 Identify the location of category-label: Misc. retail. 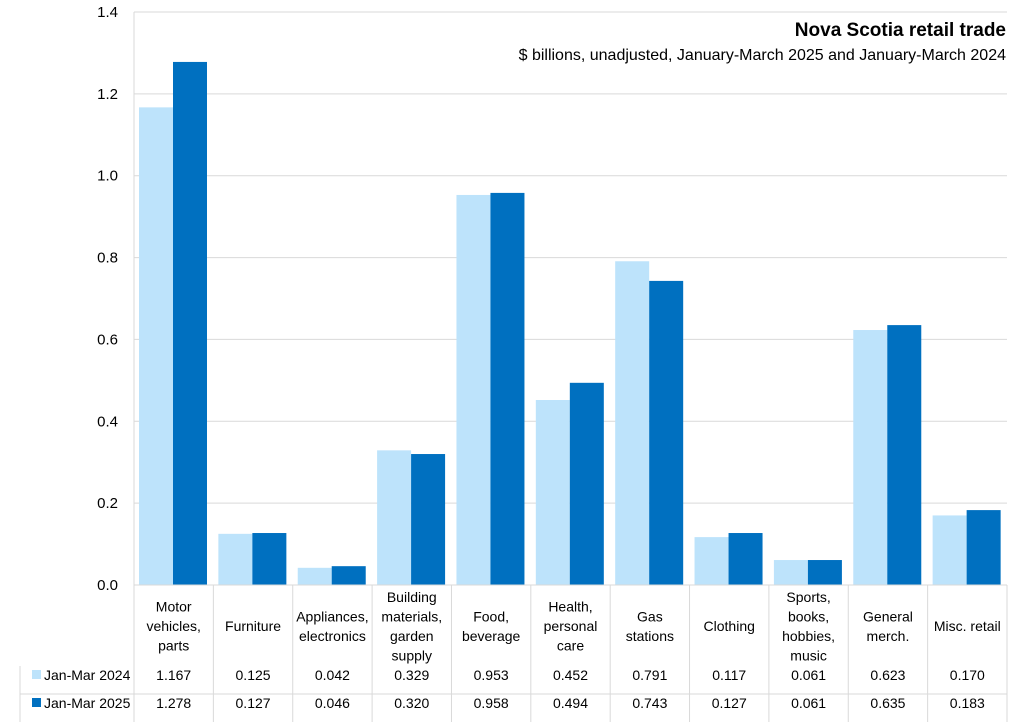
(967, 626).